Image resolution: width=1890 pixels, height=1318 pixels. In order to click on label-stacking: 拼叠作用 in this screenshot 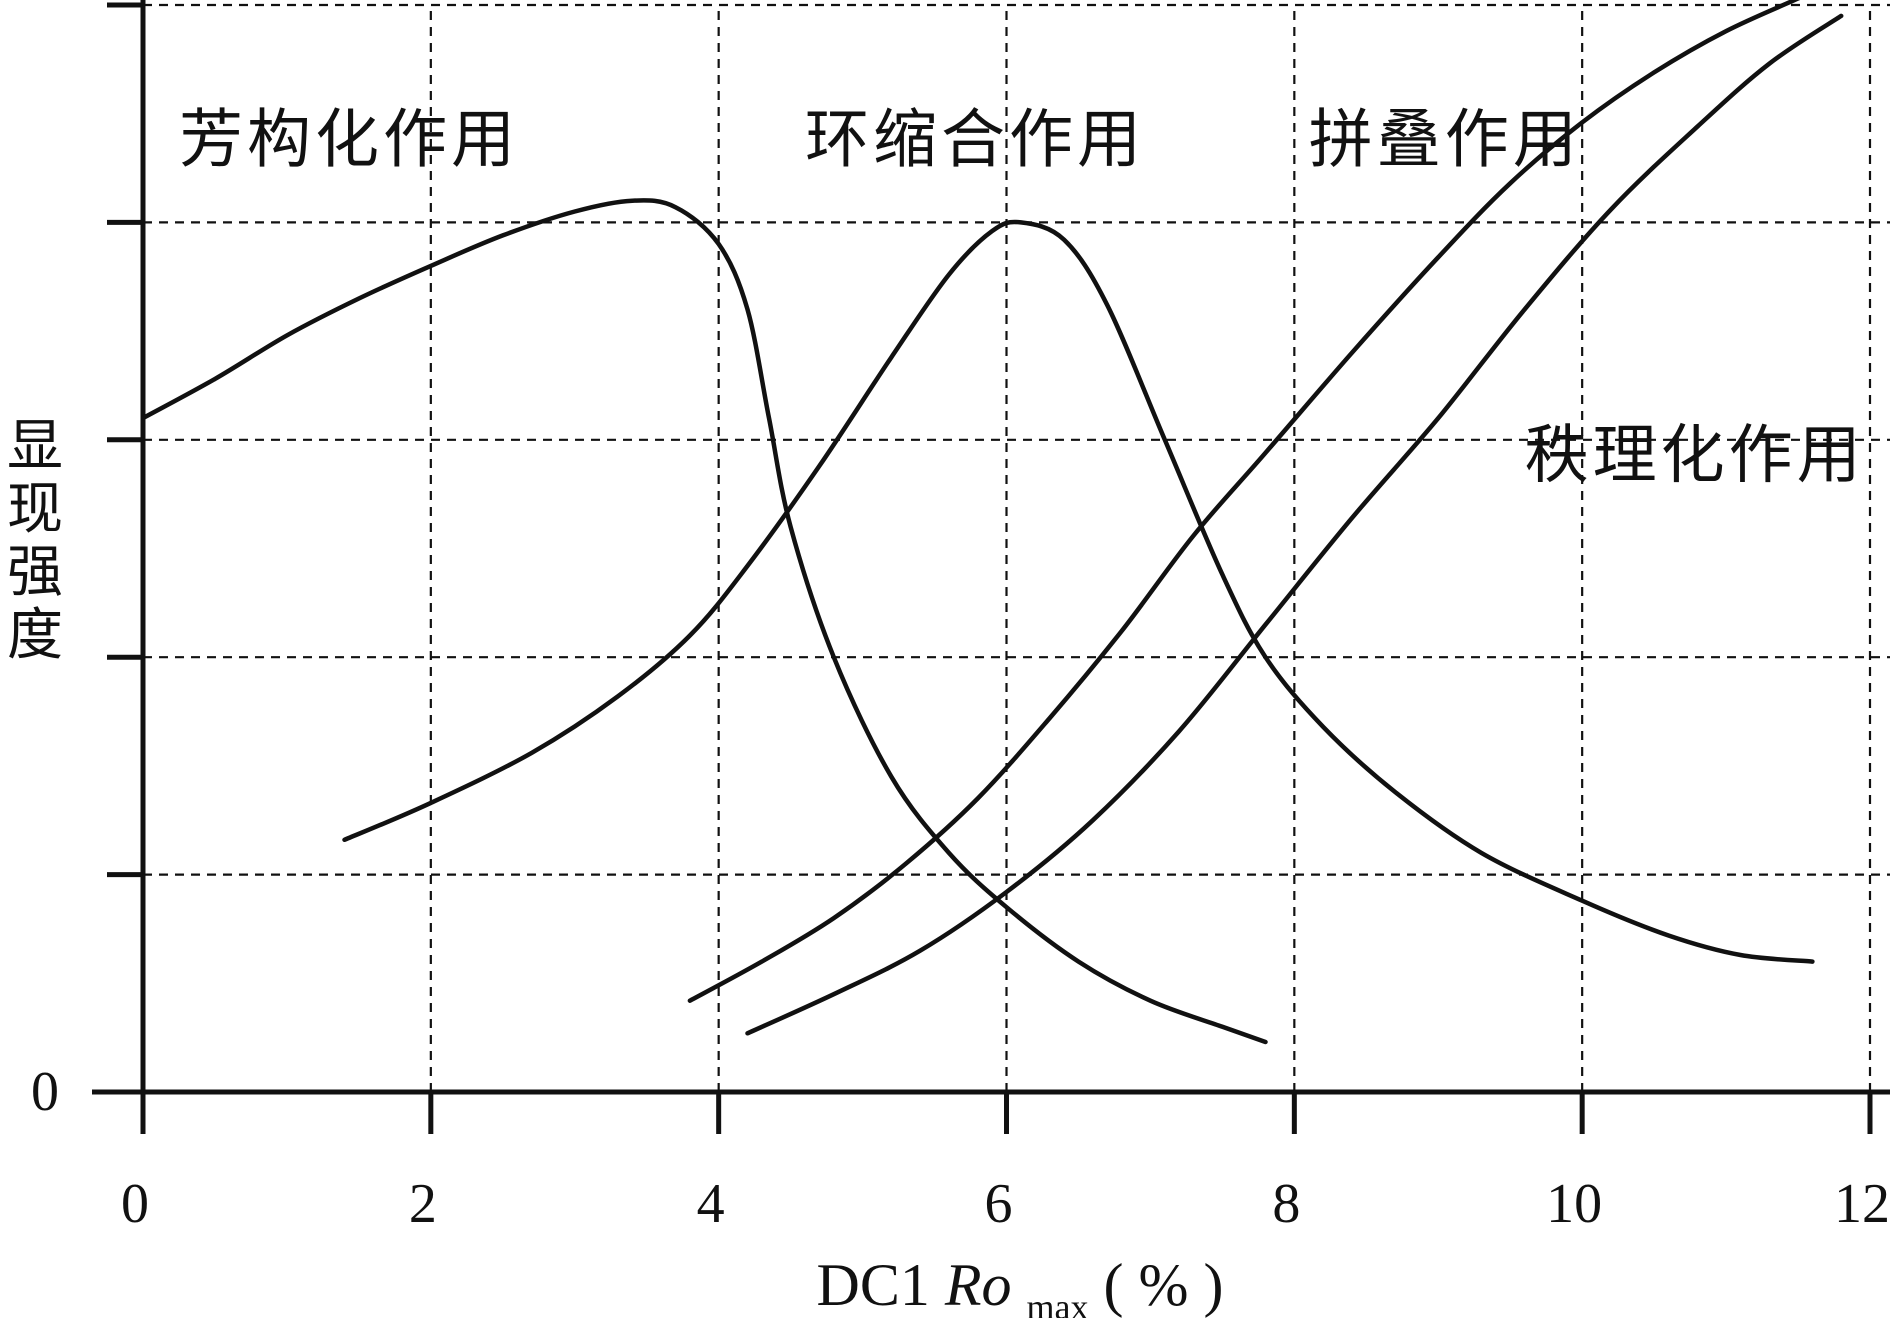, I will do `click(1445, 141)`.